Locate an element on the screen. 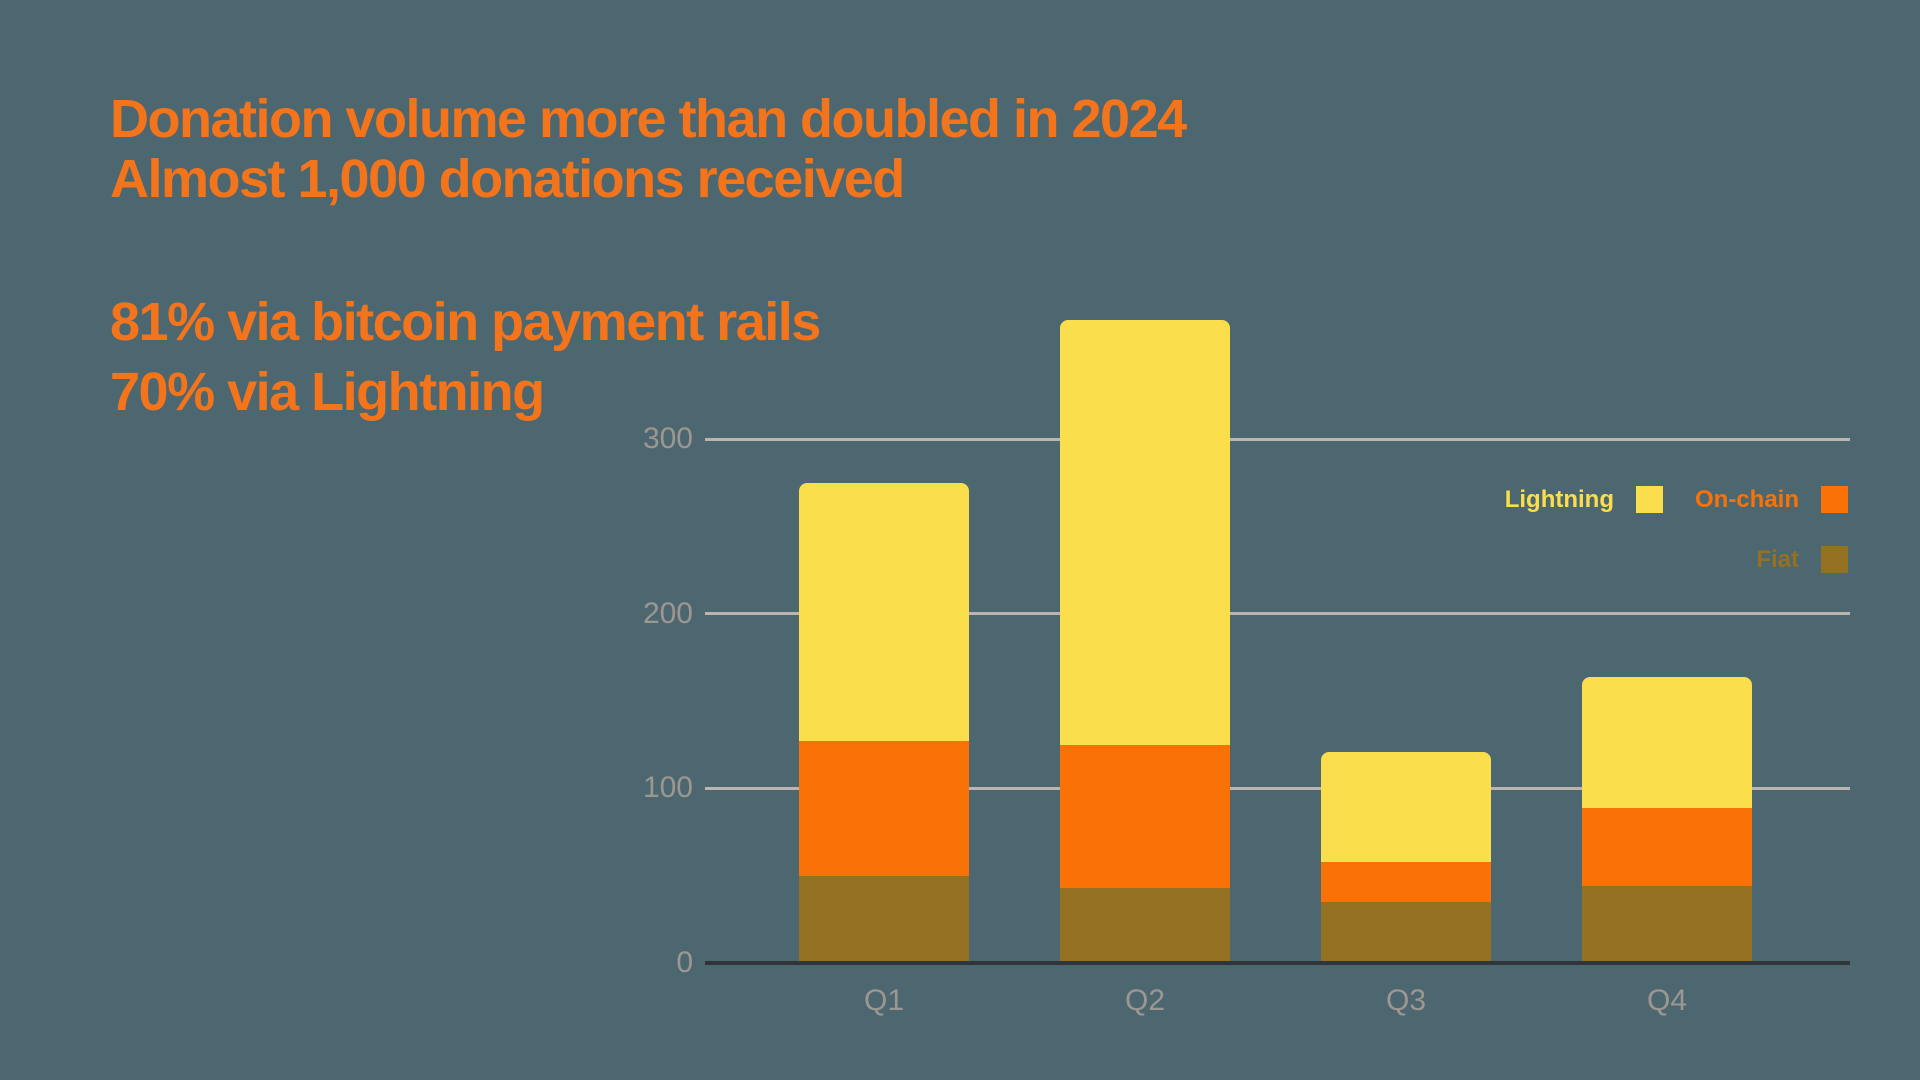  legend-label-lightning: Lightning is located at coordinates (1559, 499).